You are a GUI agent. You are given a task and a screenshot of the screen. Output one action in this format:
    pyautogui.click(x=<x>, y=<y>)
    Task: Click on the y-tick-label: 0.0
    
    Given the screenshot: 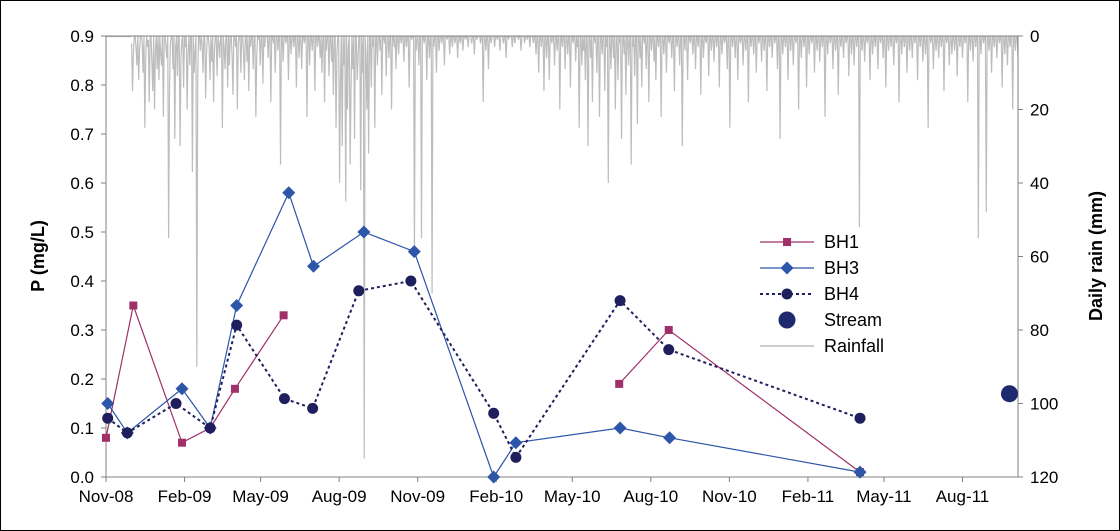 What is the action you would take?
    pyautogui.click(x=82, y=477)
    